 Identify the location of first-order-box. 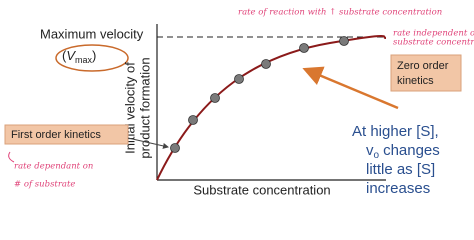
(66, 134).